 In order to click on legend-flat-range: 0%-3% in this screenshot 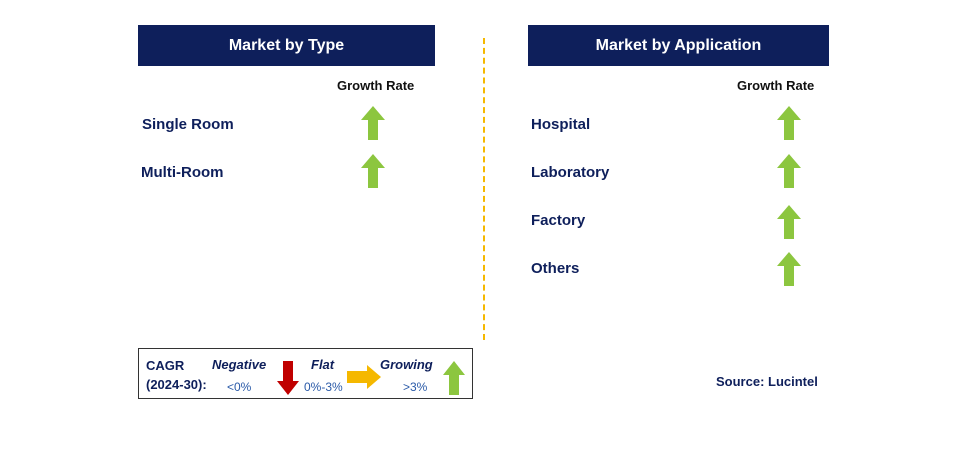, I will do `click(323, 387)`.